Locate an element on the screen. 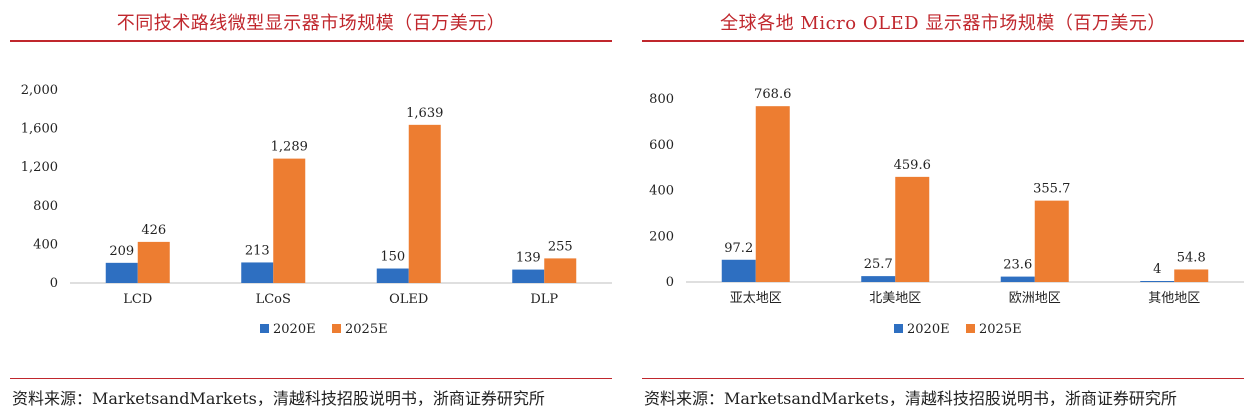  right-category-label: 亚太地区 is located at coordinates (756, 298).